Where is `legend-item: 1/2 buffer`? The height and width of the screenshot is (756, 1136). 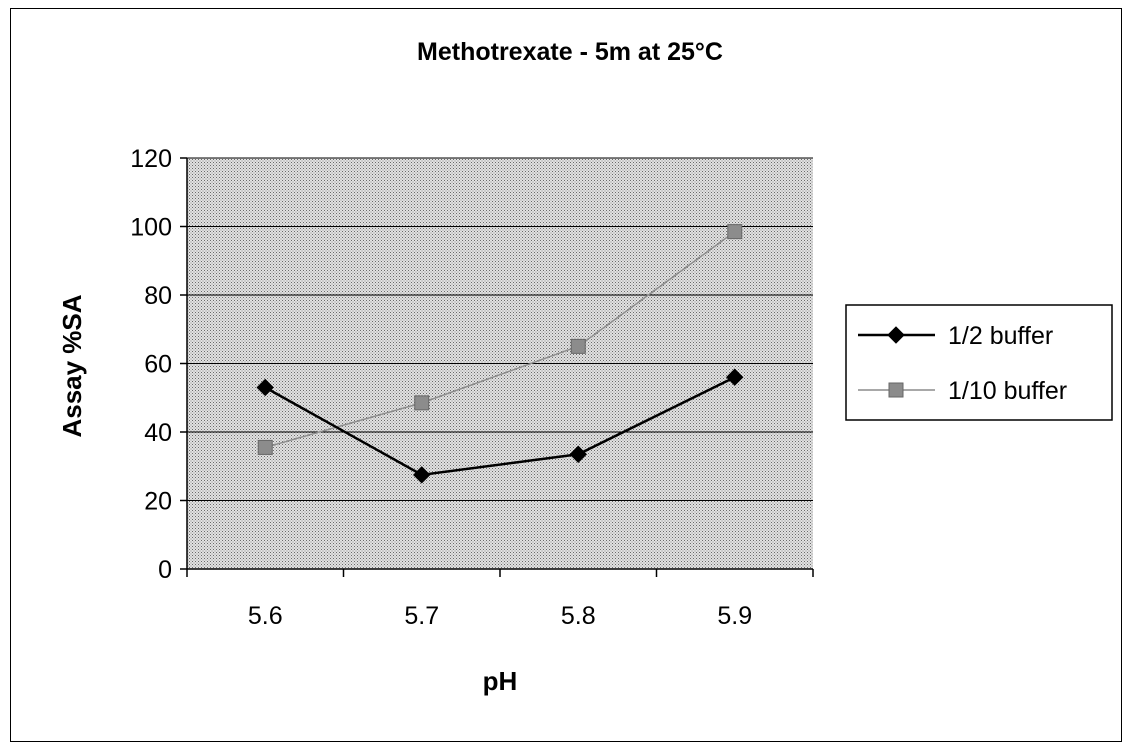
legend-item: 1/2 buffer is located at coordinates (955, 336).